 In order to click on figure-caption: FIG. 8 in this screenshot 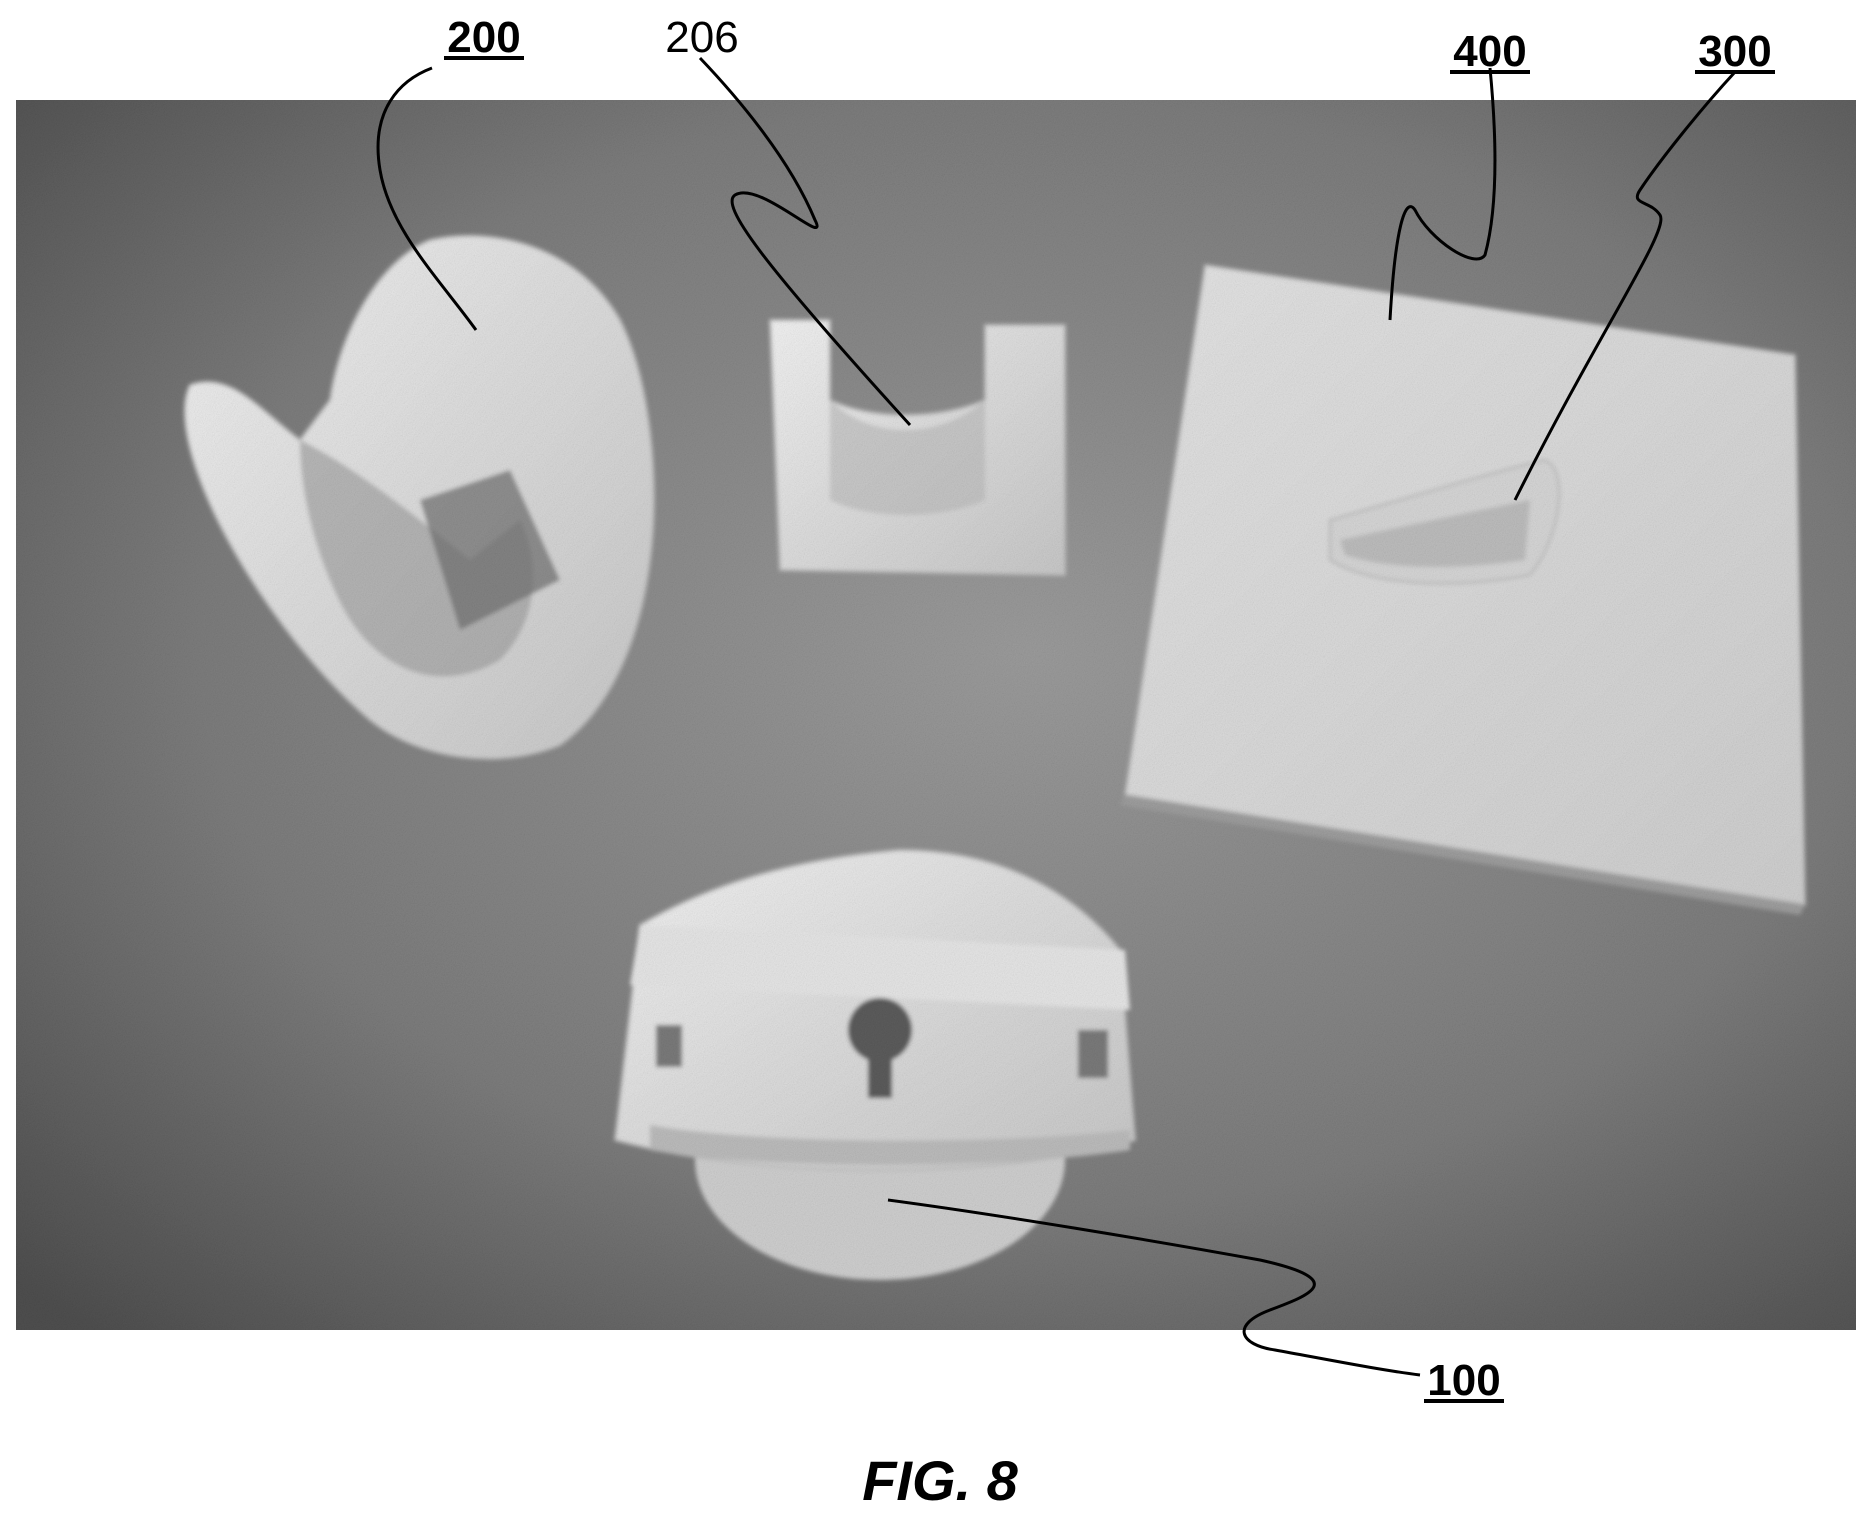, I will do `click(940, 1480)`.